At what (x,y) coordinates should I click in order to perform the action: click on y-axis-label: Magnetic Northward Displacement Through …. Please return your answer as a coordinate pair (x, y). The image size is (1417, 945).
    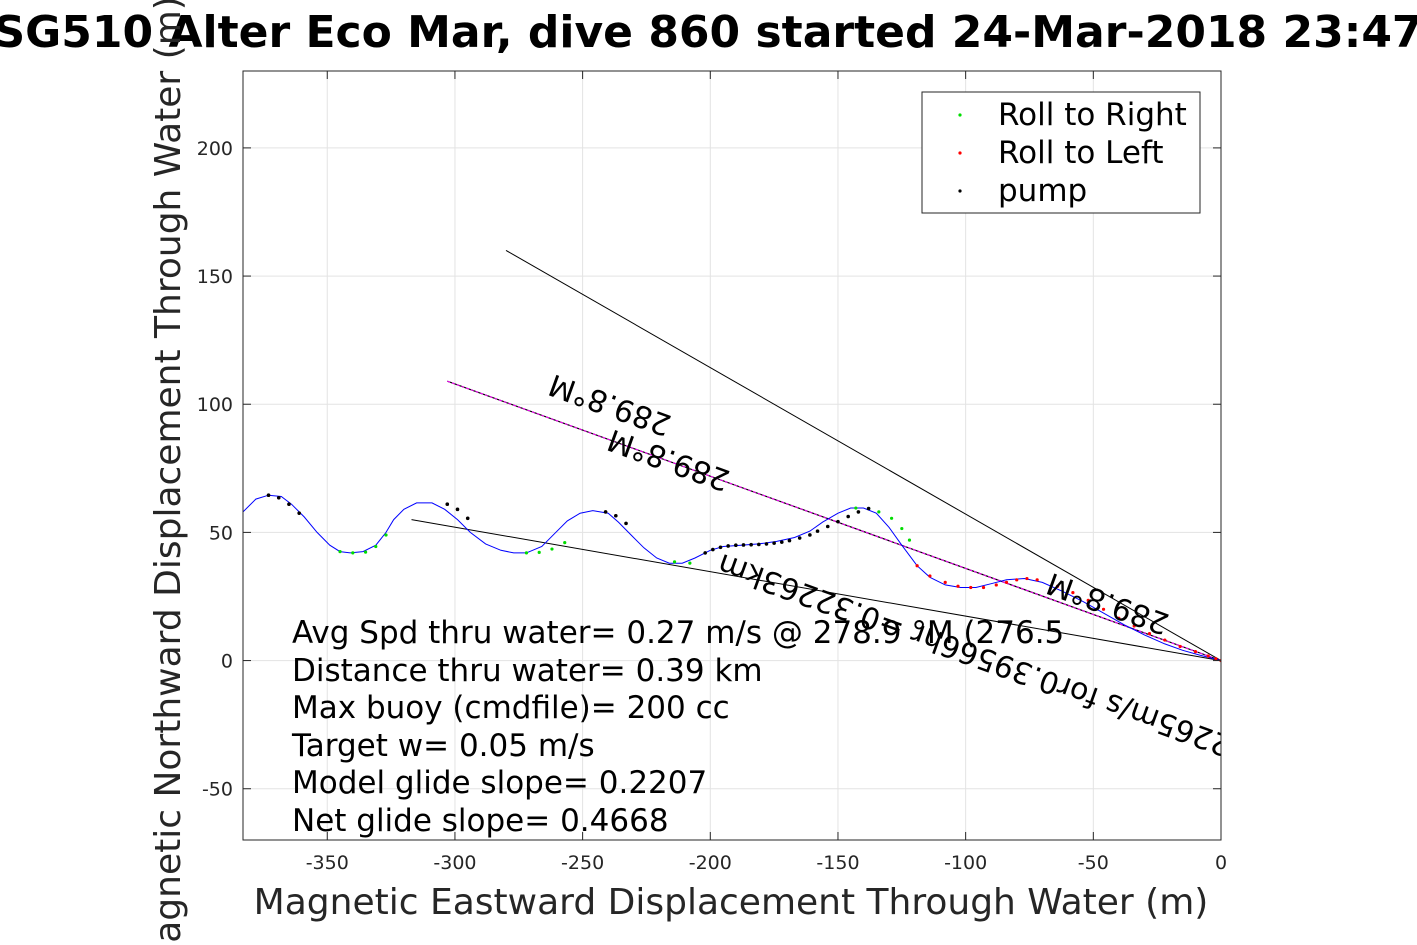
    Looking at the image, I should click on (168, 472).